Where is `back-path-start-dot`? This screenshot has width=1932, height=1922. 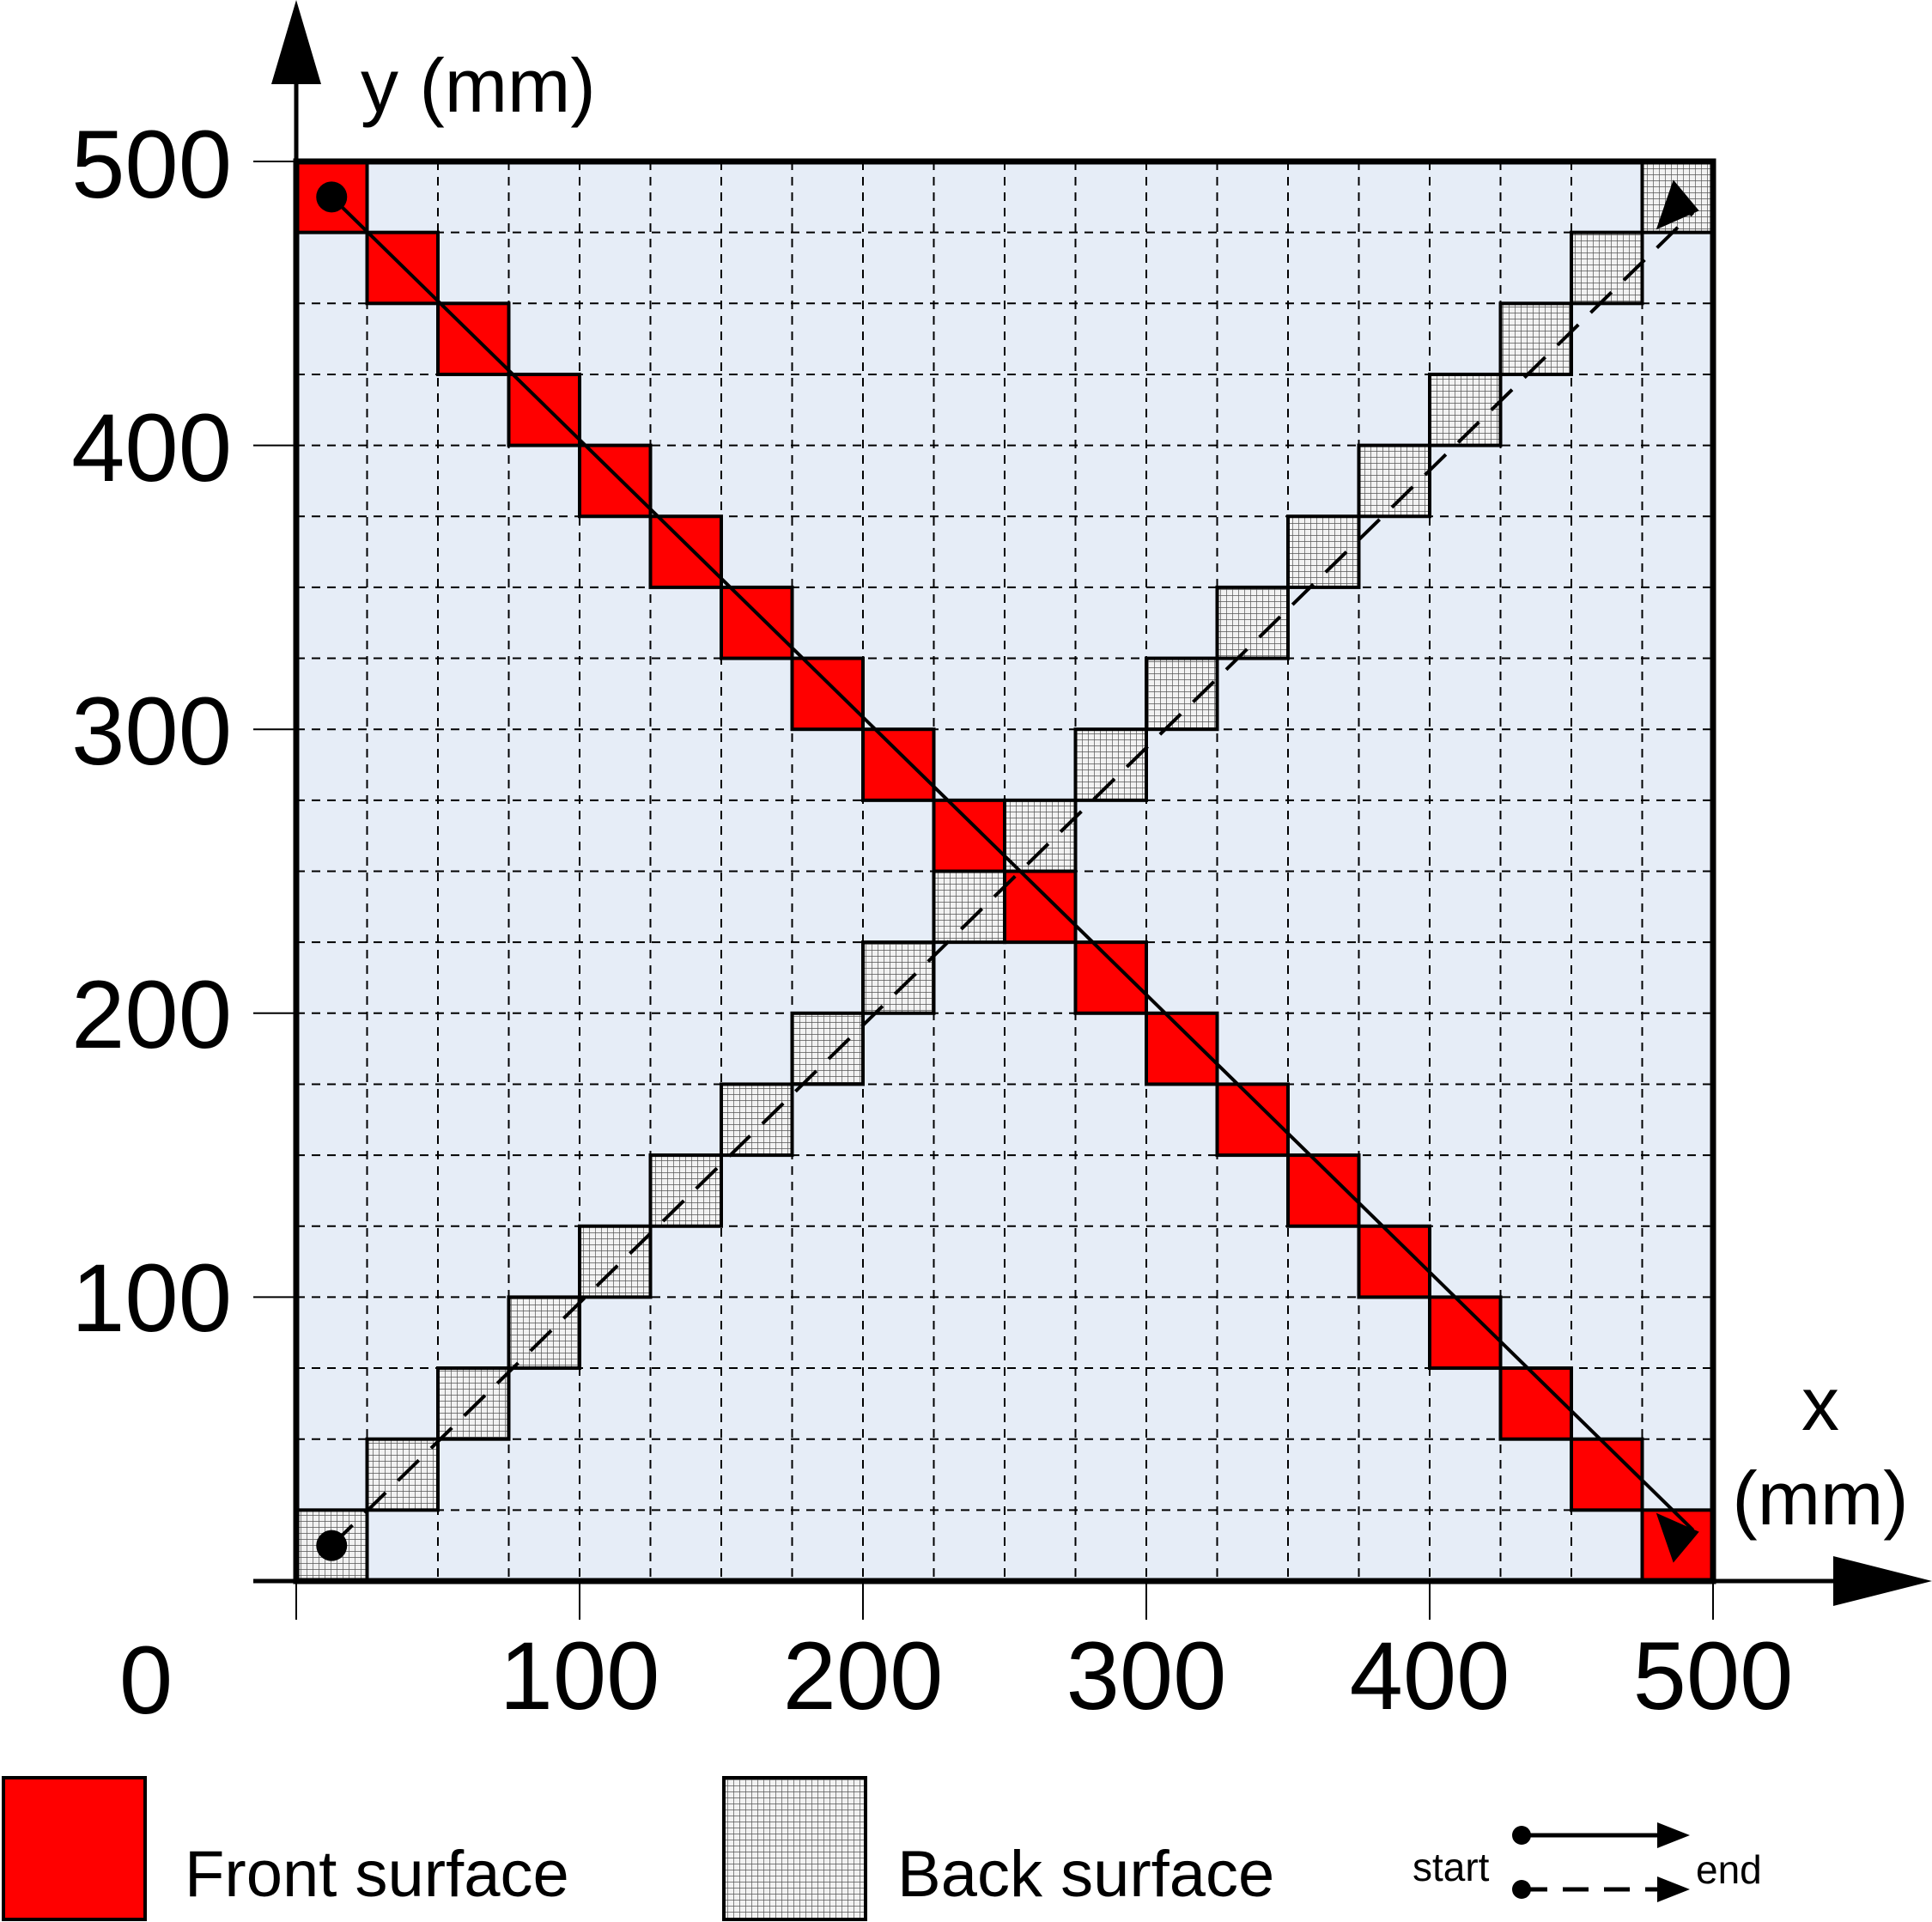 back-path-start-dot is located at coordinates (332, 1546).